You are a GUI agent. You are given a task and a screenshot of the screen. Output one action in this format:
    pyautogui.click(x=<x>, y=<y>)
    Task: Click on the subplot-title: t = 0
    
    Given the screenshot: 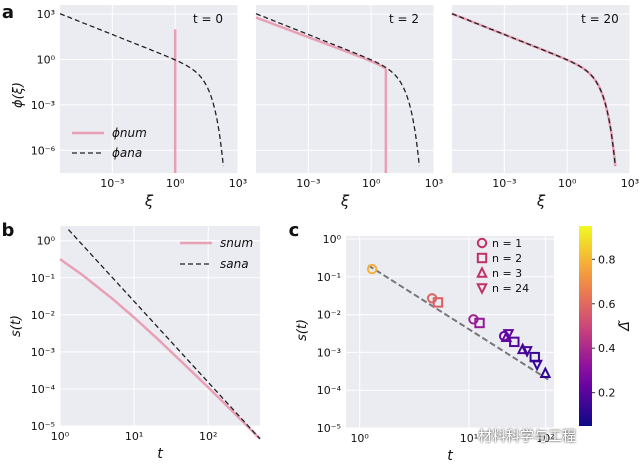 What is the action you would take?
    pyautogui.click(x=208, y=19)
    